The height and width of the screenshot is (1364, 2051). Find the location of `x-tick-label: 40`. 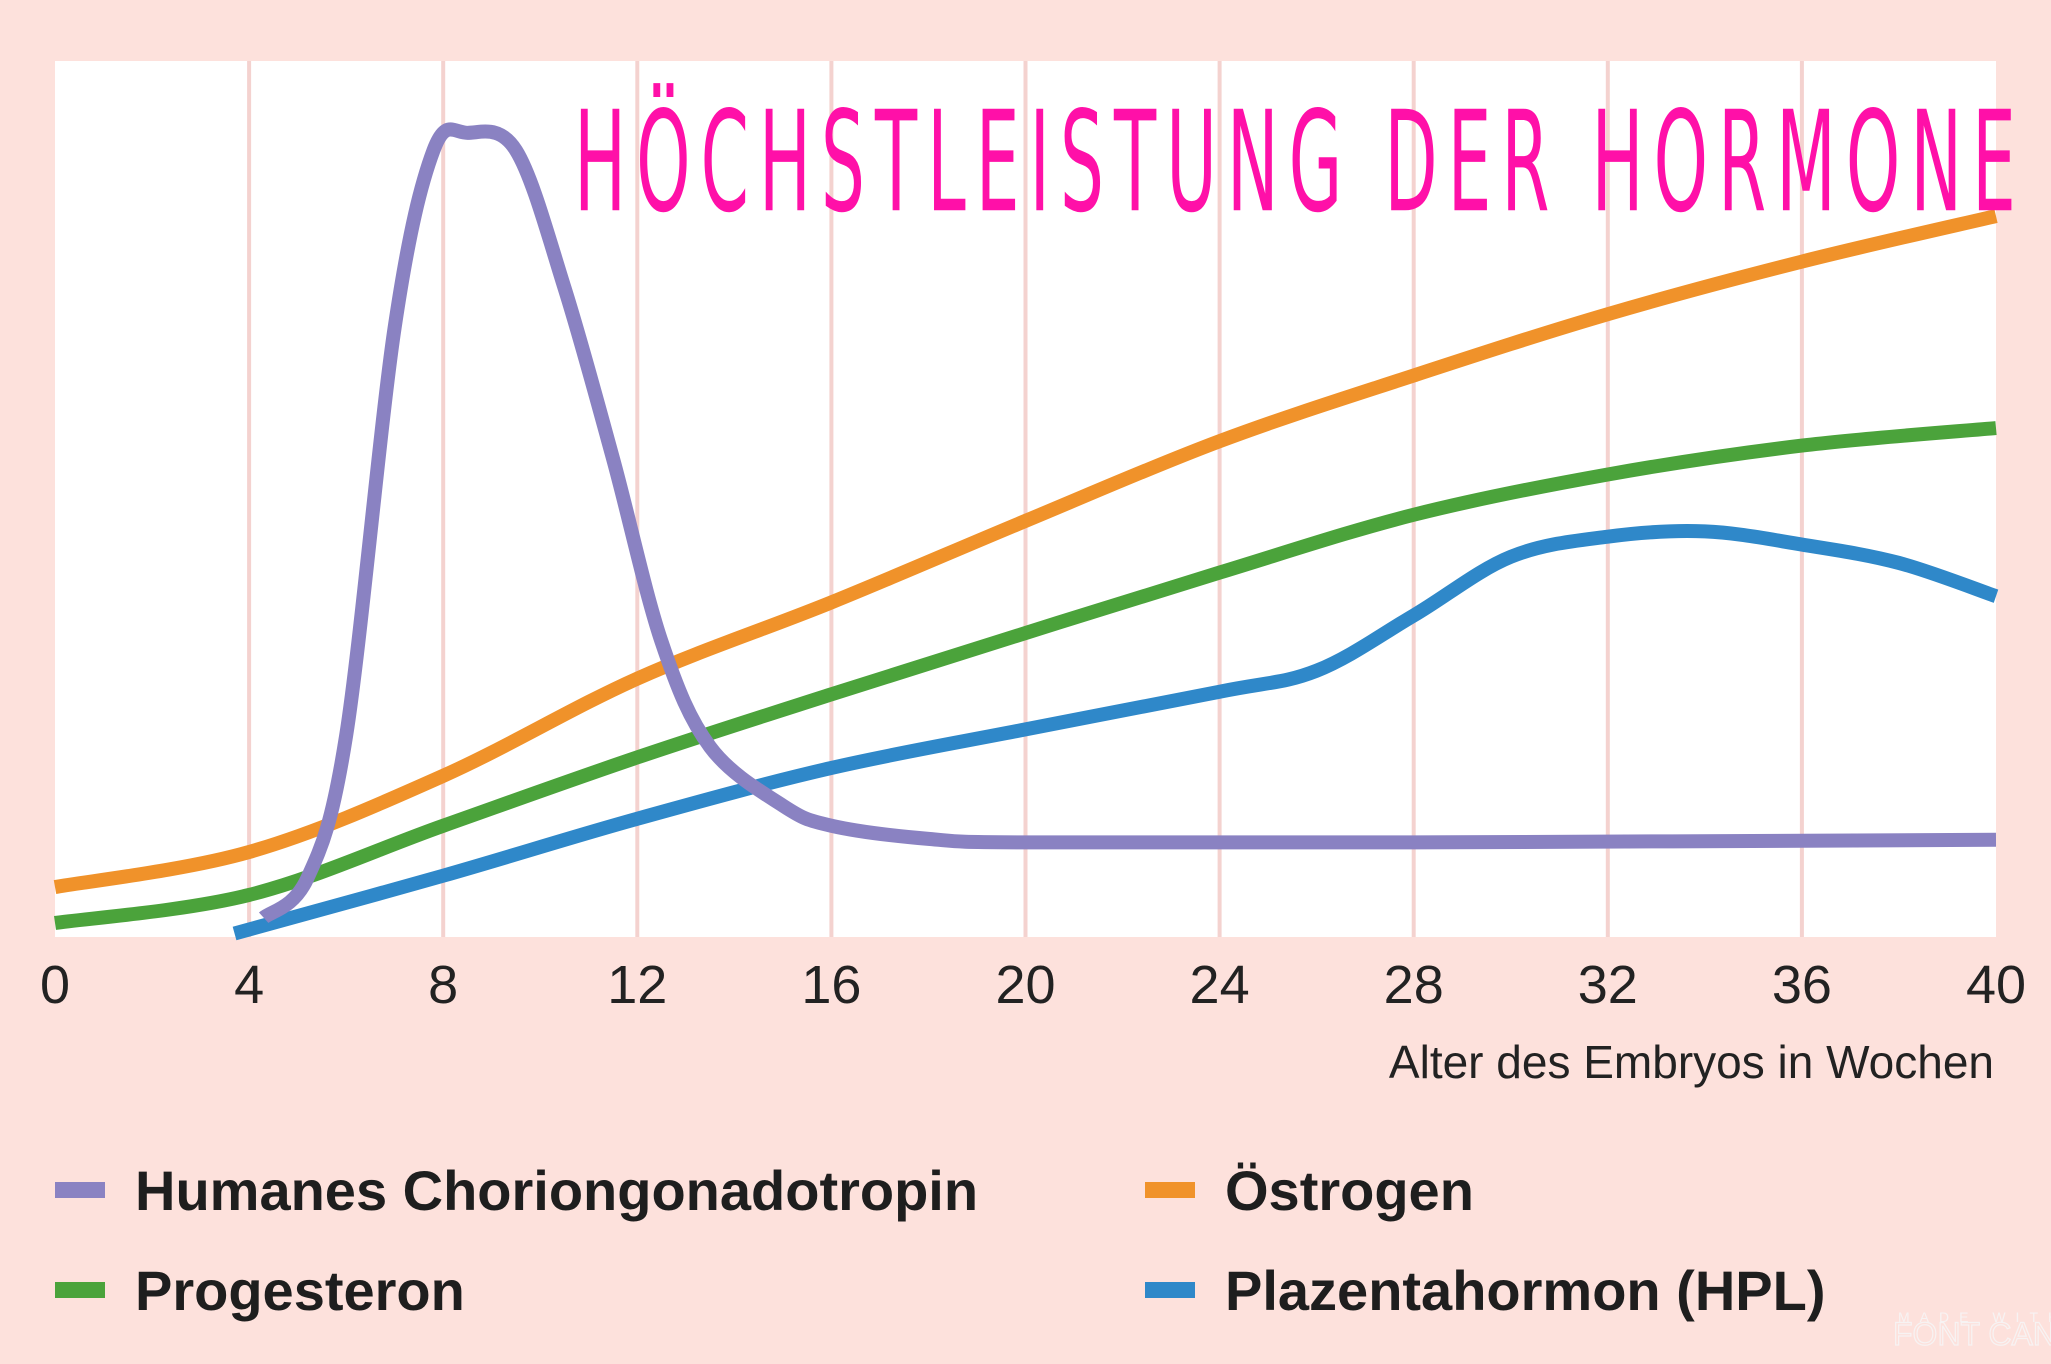

x-tick-label: 40 is located at coordinates (1996, 985).